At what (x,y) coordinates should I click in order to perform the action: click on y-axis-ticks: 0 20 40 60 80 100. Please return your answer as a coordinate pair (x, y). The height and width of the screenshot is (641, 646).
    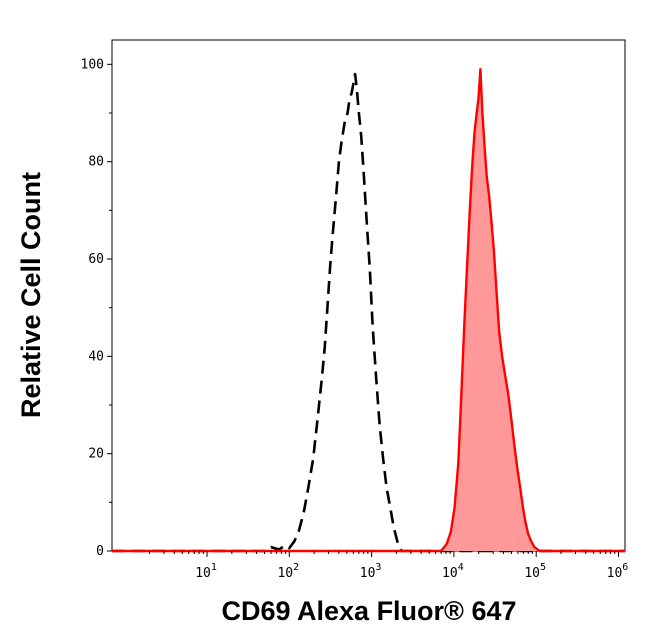
    Looking at the image, I should click on (96, 308).